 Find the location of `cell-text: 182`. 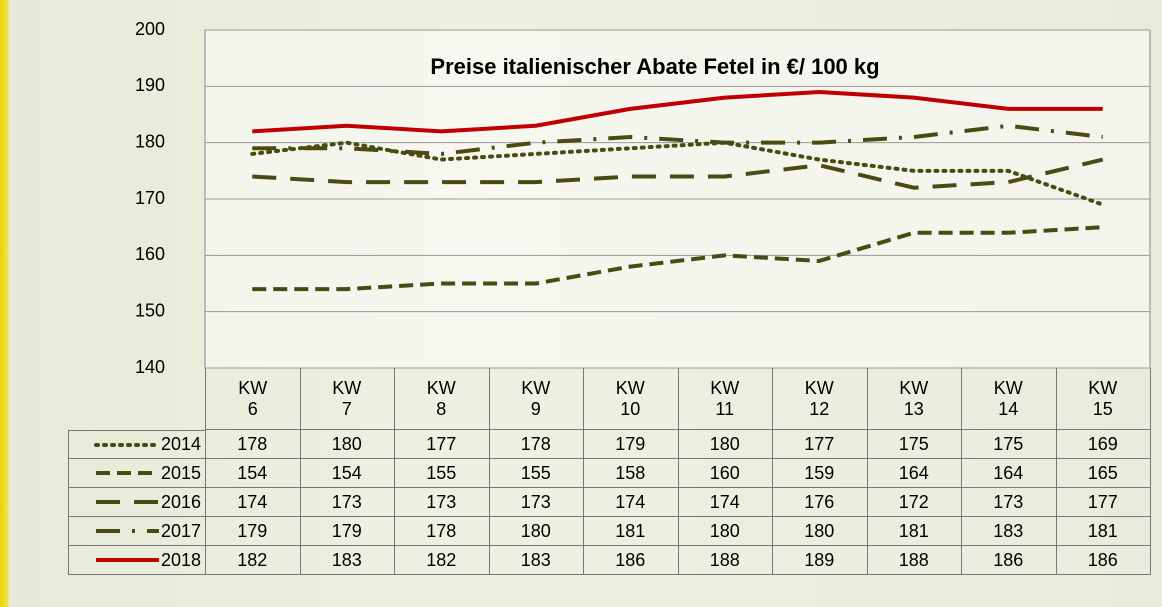

cell-text: 182 is located at coordinates (252, 559).